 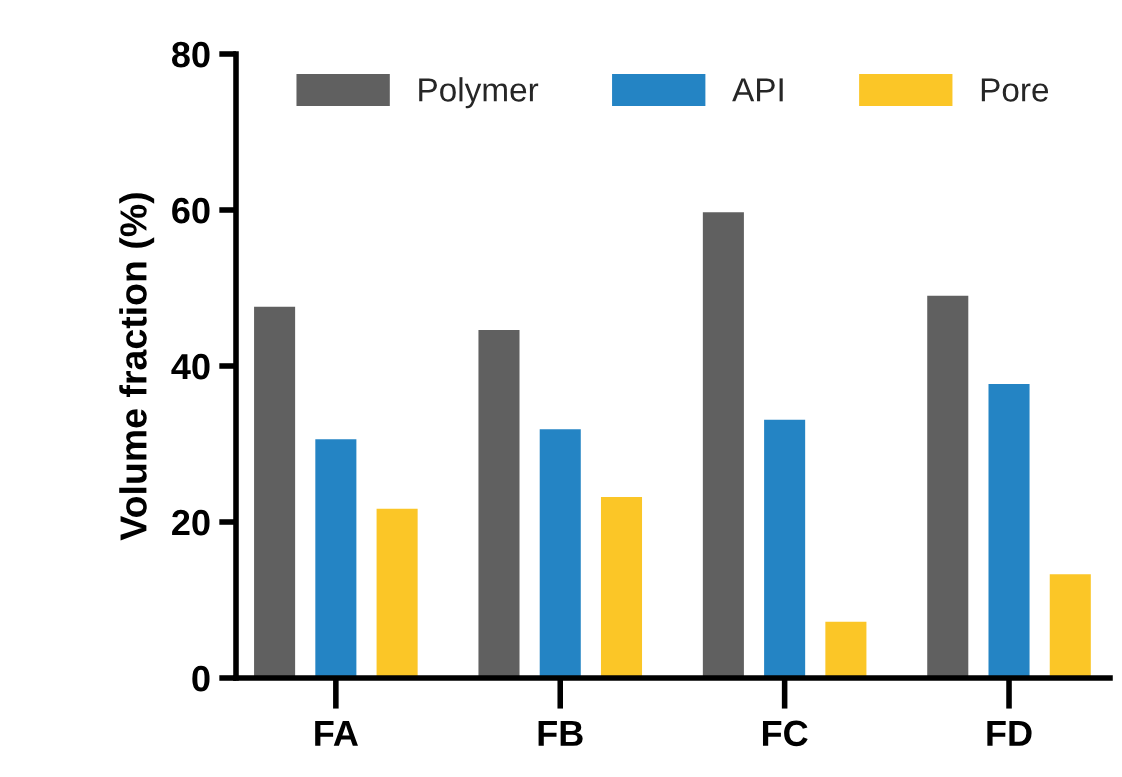 I want to click on legend-label: API, so click(x=757, y=90).